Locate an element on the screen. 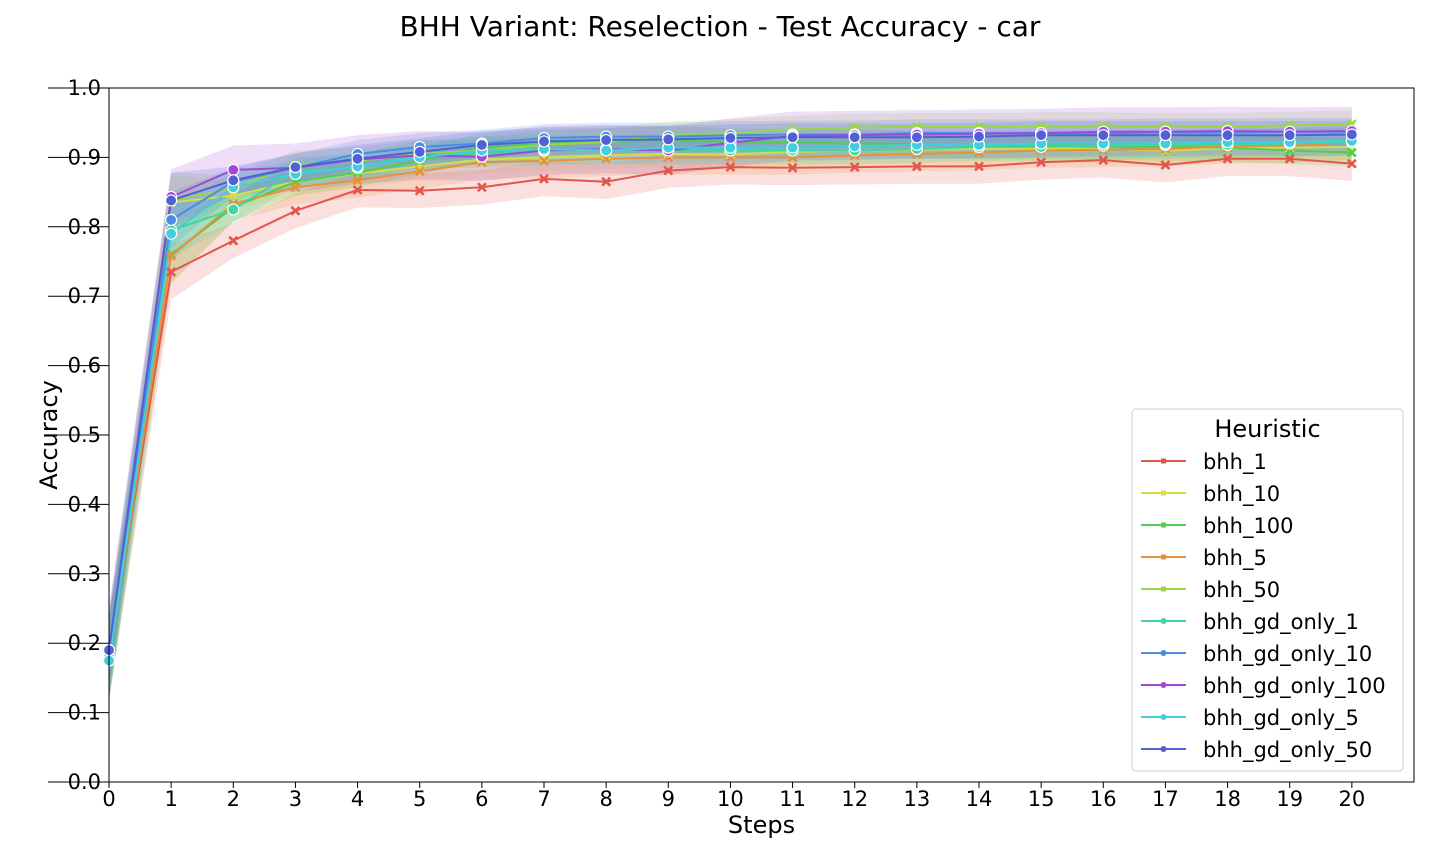 The height and width of the screenshot is (864, 1440). x-tick-label: 14 is located at coordinates (979, 799).